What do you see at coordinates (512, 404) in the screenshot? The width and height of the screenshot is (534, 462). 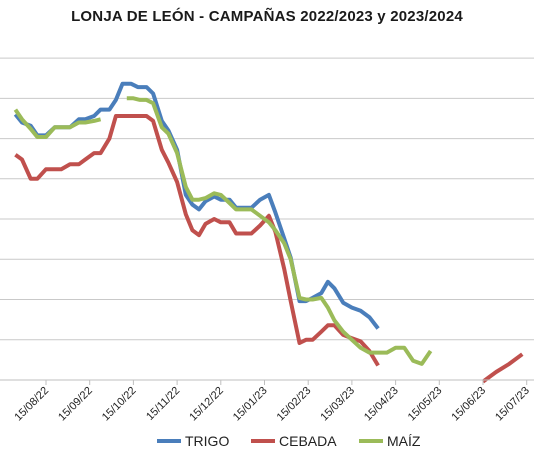 I see `x-tick-label: 15/07/23` at bounding box center [512, 404].